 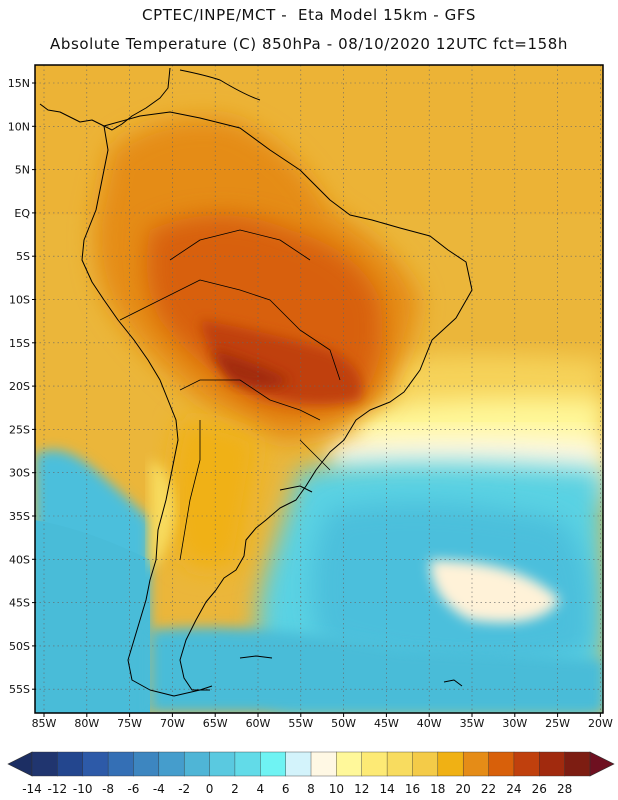 What do you see at coordinates (19, 126) in the screenshot?
I see `latitude-label: 10N` at bounding box center [19, 126].